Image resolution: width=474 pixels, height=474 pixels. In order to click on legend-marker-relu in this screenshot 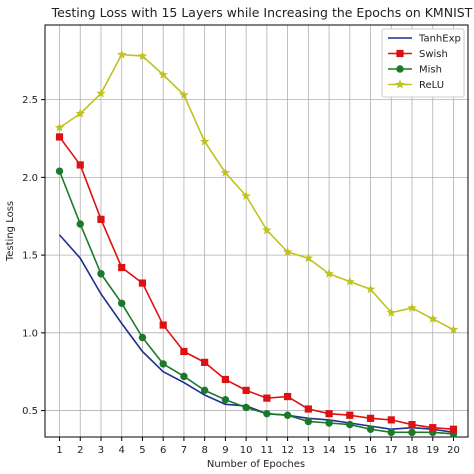, I will do `click(400, 84)`.